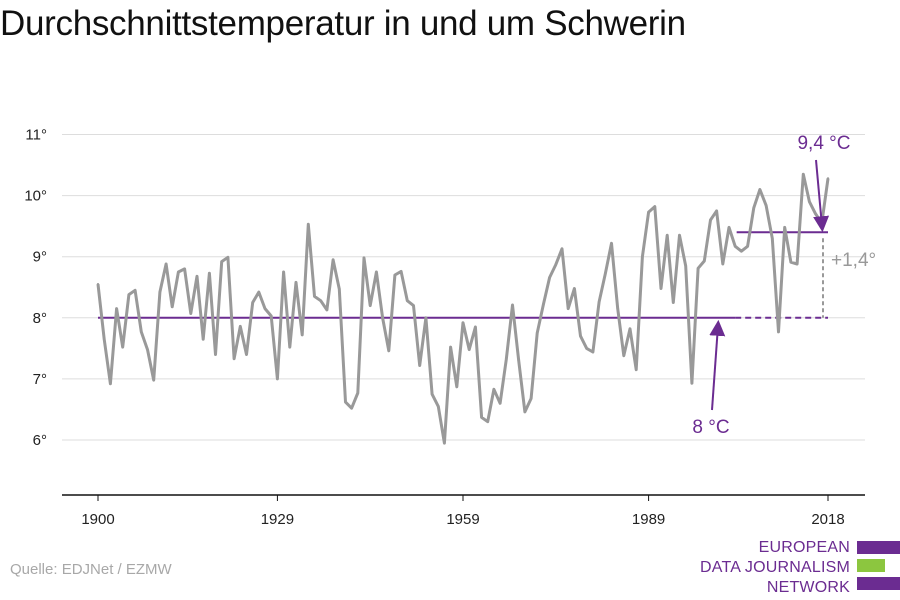 The height and width of the screenshot is (600, 900). I want to click on x-tick-label: 2018, so click(827, 519).